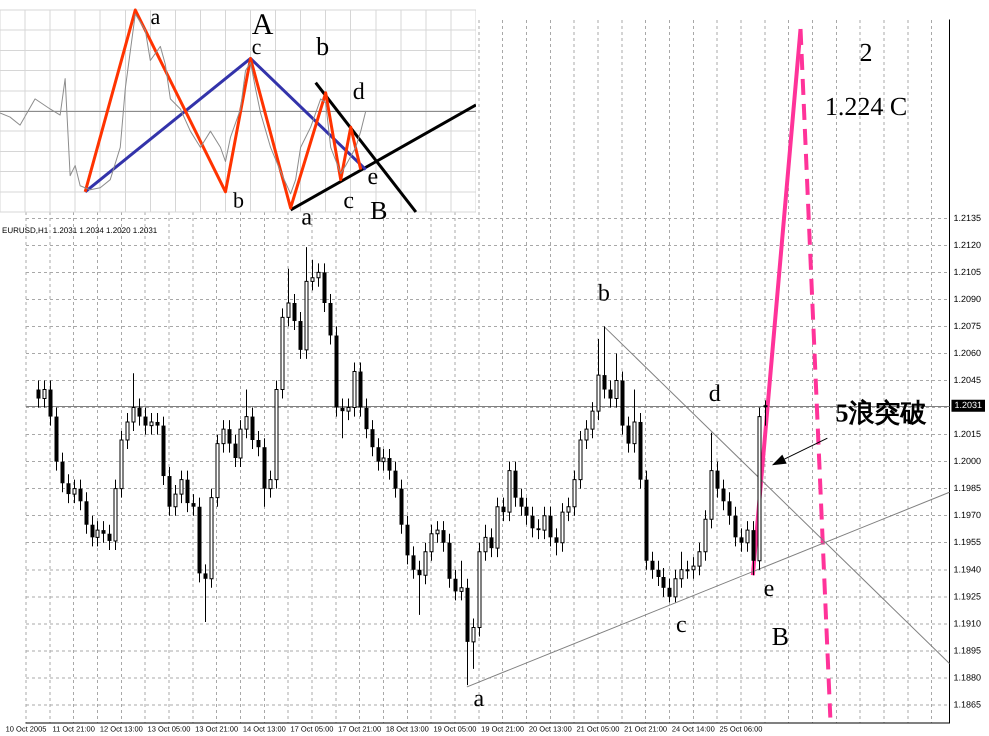 The width and height of the screenshot is (989, 736). I want to click on y-tick-label: 1.1865, so click(967, 704).